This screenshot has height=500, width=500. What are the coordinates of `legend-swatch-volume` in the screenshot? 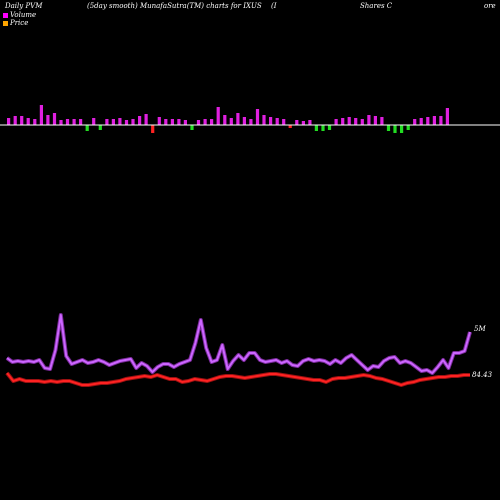 It's located at (5, 15).